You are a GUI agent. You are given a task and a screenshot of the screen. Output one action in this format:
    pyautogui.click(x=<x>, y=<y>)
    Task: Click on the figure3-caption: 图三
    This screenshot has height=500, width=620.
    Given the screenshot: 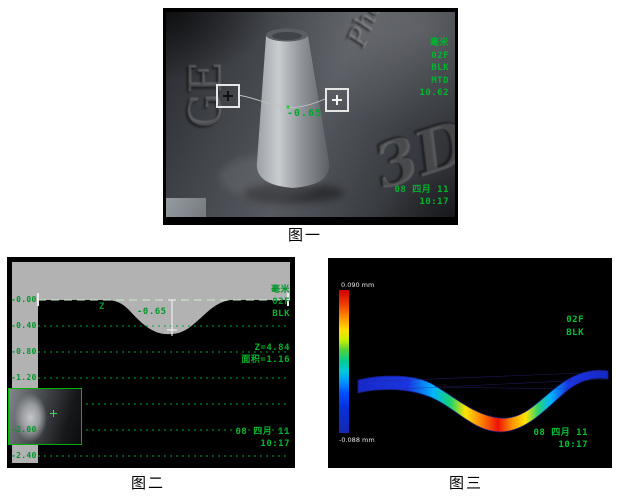 What is the action you would take?
    pyautogui.click(x=465, y=483)
    